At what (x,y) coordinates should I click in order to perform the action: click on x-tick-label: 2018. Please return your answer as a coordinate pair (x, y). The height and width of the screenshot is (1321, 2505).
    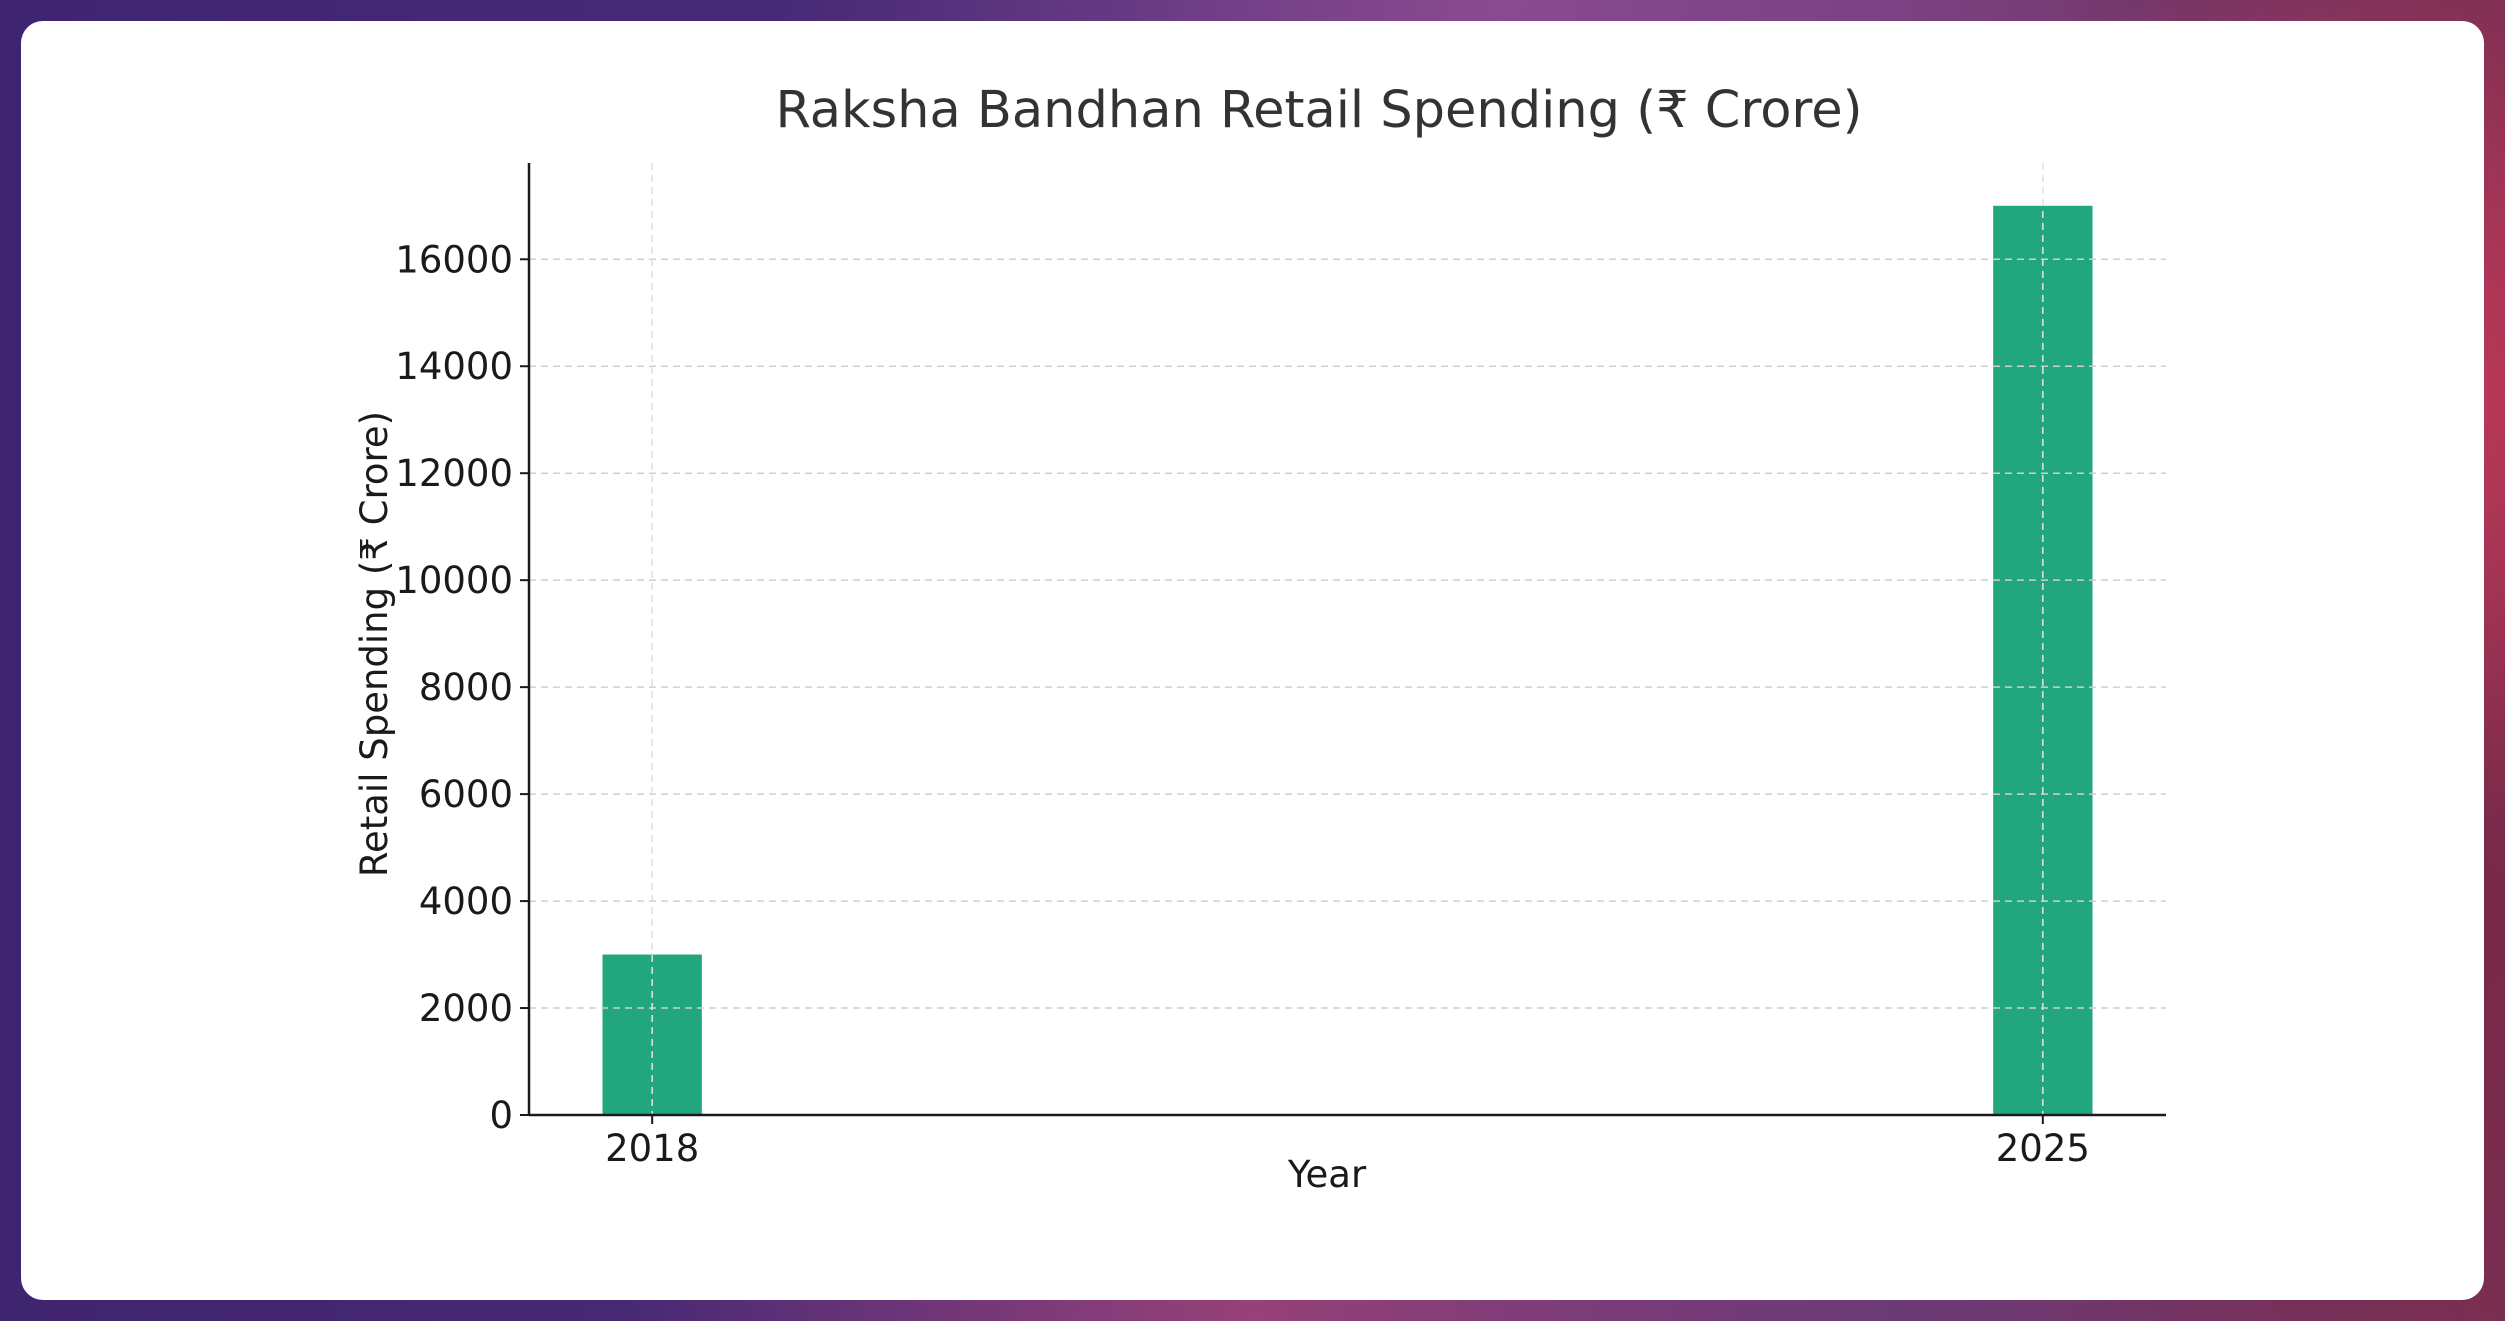
    Looking at the image, I should click on (652, 1148).